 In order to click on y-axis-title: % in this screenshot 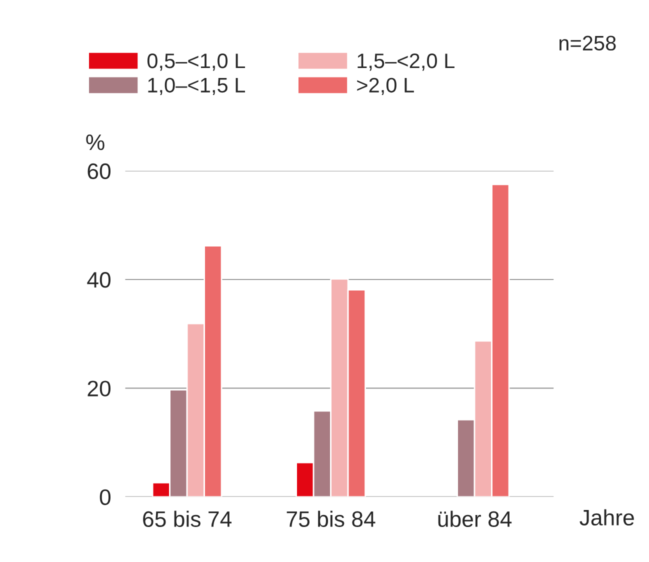, I will do `click(95, 142)`.